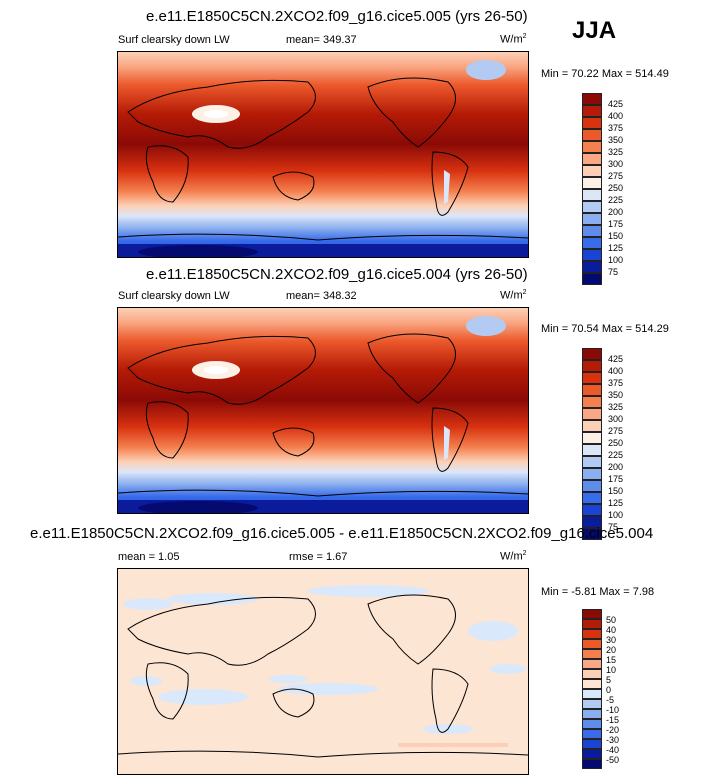 This screenshot has height=784, width=715. I want to click on panel2-variable: Surf clearsky down LW, so click(174, 296).